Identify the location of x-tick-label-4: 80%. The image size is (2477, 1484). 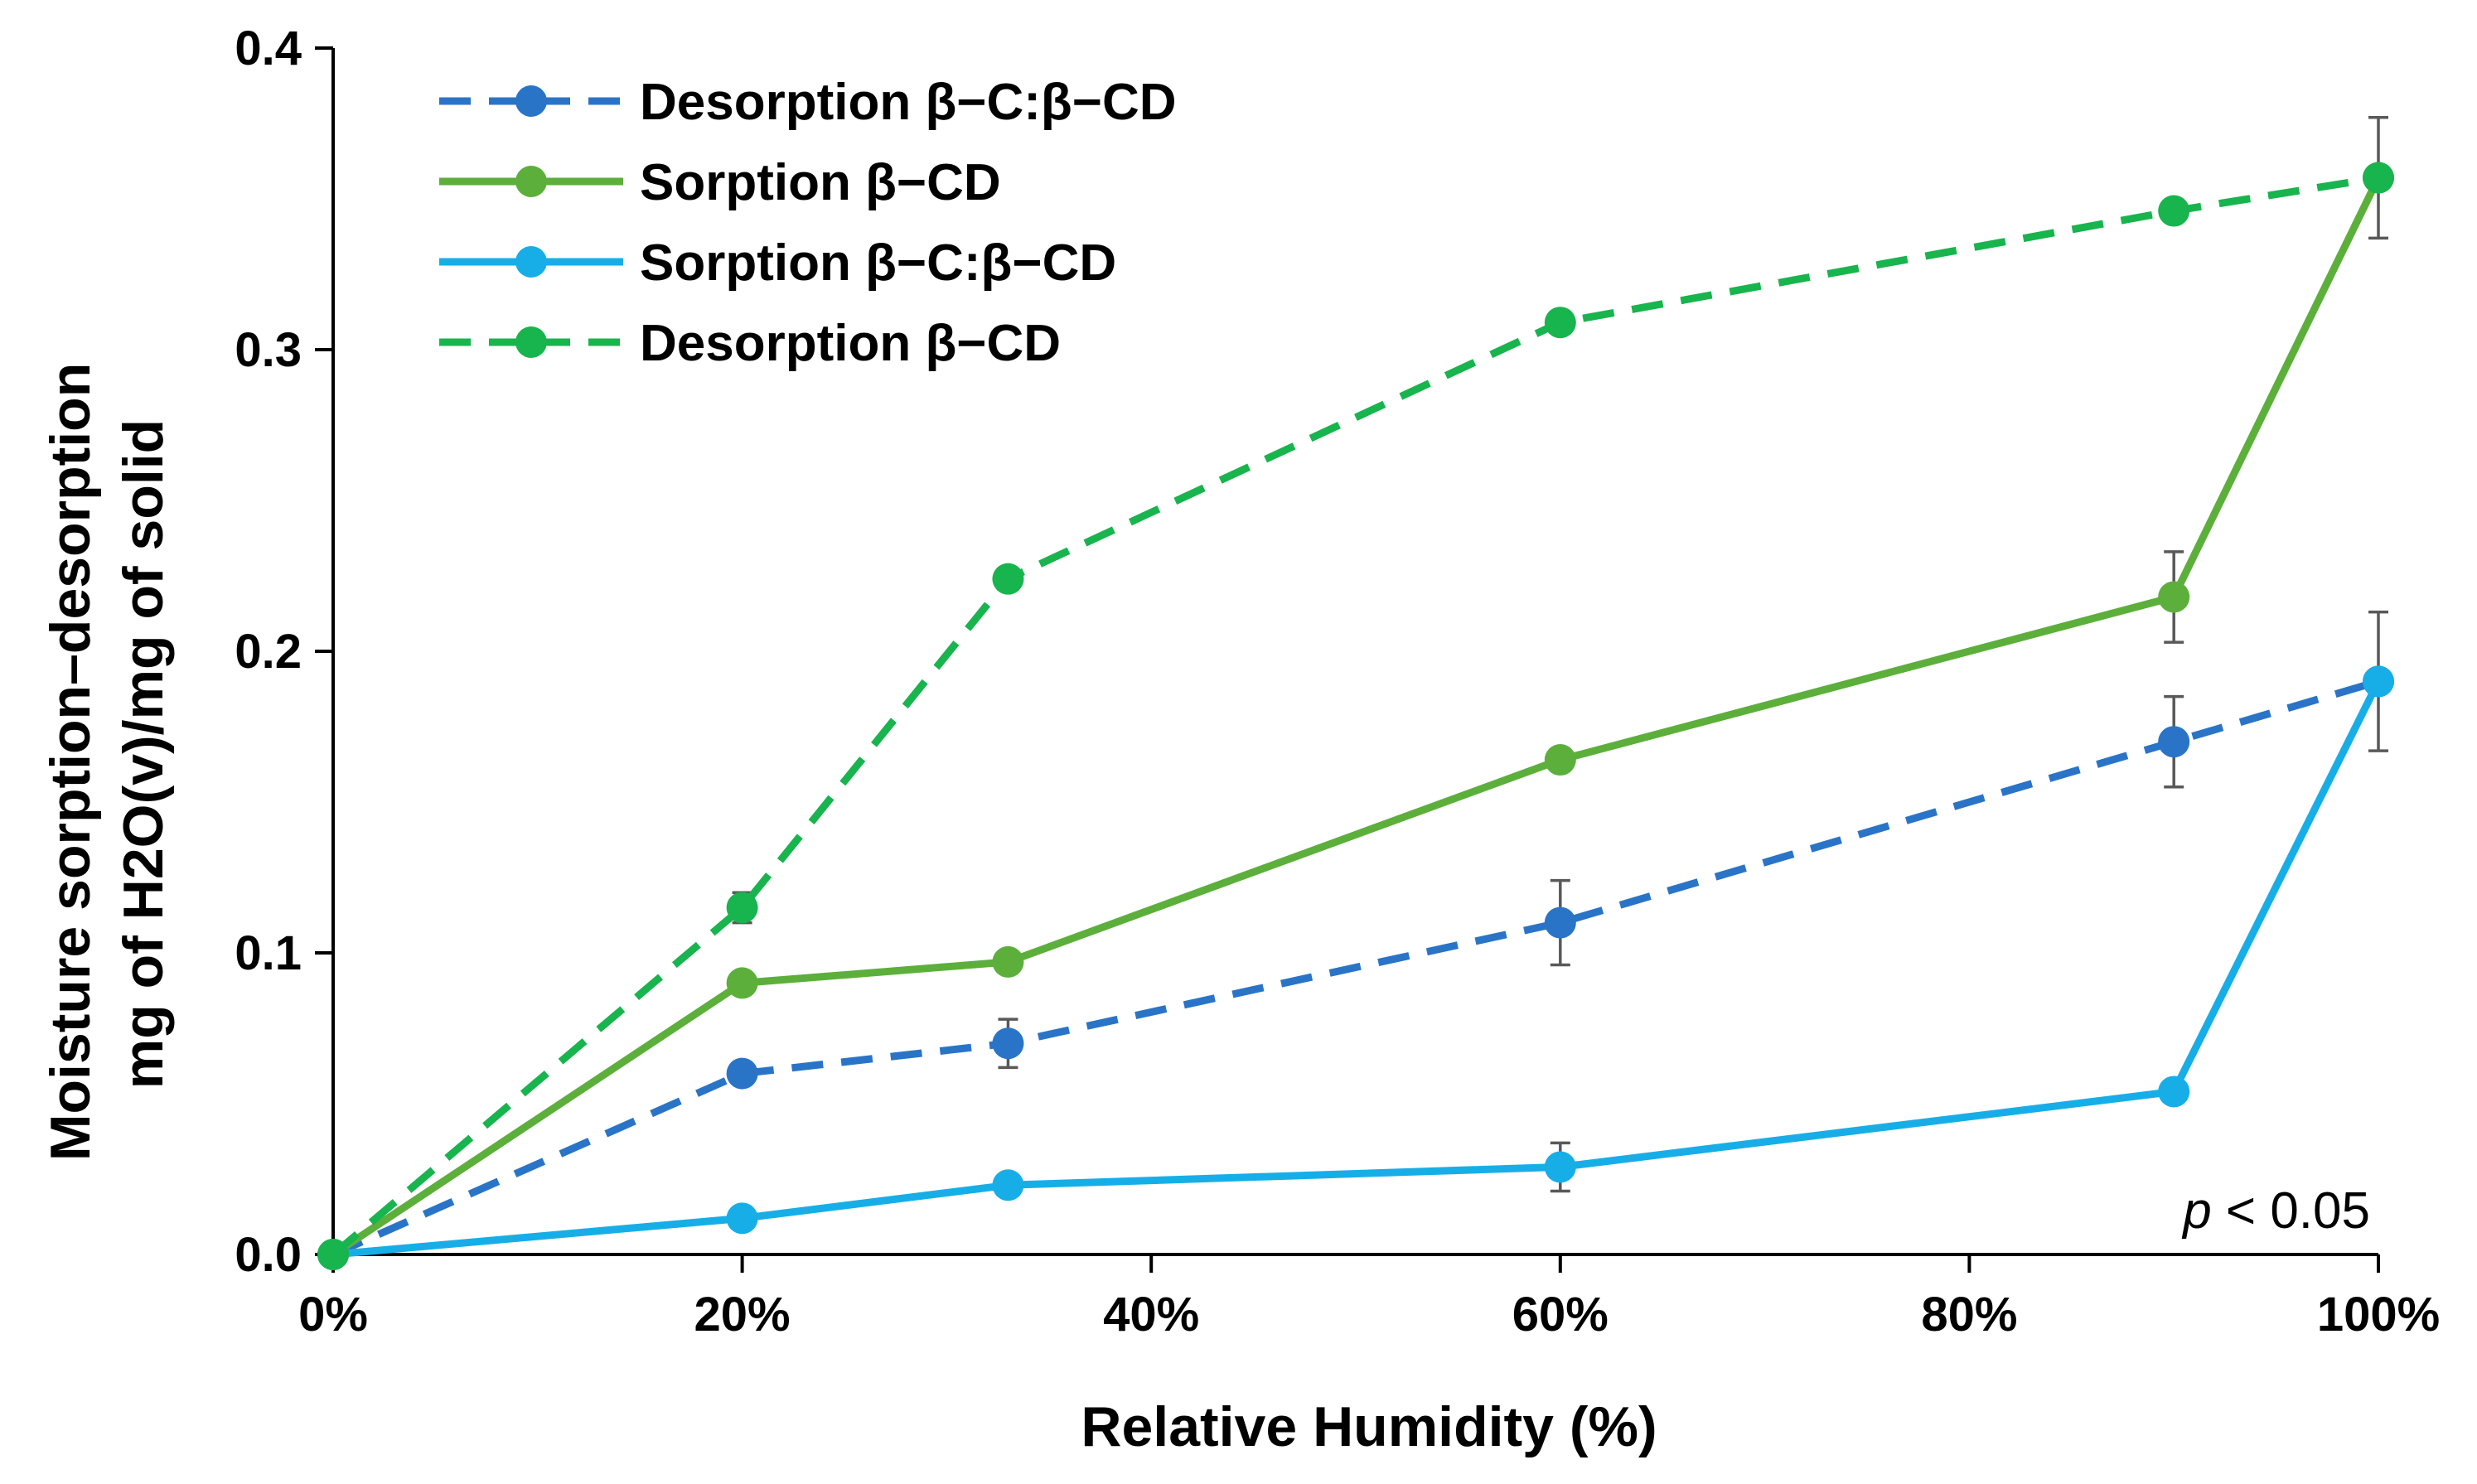
(1969, 1314).